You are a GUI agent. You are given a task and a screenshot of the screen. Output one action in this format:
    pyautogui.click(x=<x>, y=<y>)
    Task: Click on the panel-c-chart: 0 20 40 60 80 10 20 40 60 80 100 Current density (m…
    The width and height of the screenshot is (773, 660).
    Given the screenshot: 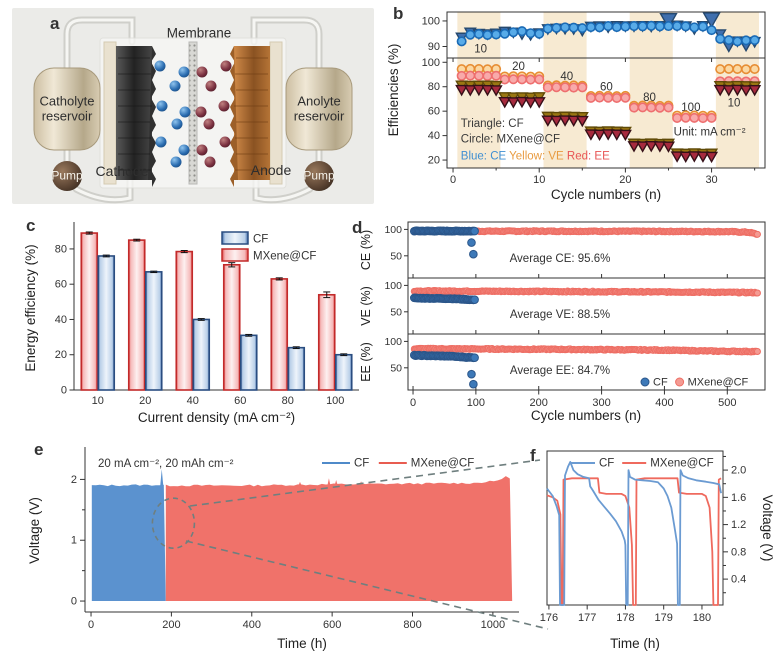 What is the action you would take?
    pyautogui.click(x=191, y=323)
    